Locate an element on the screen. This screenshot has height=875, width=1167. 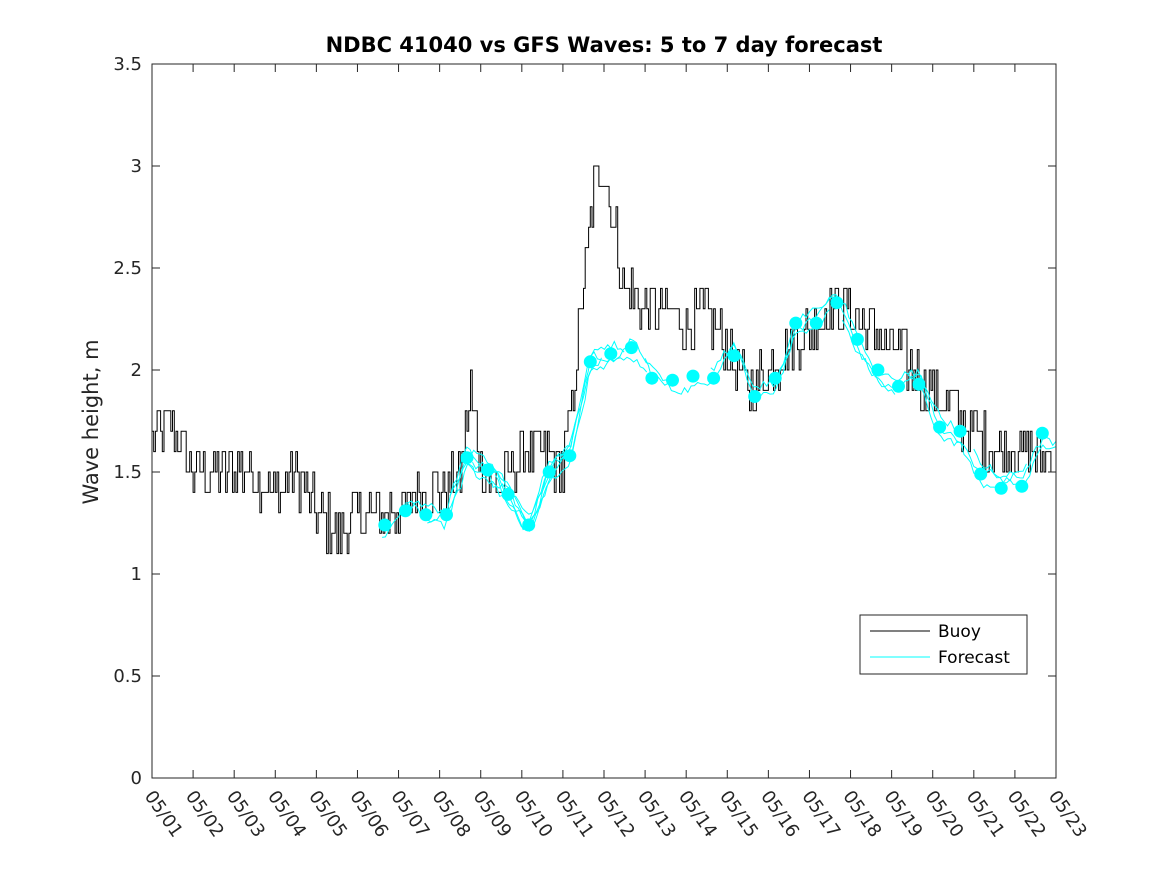
x-tick-label: 05/10 is located at coordinates (533, 814).